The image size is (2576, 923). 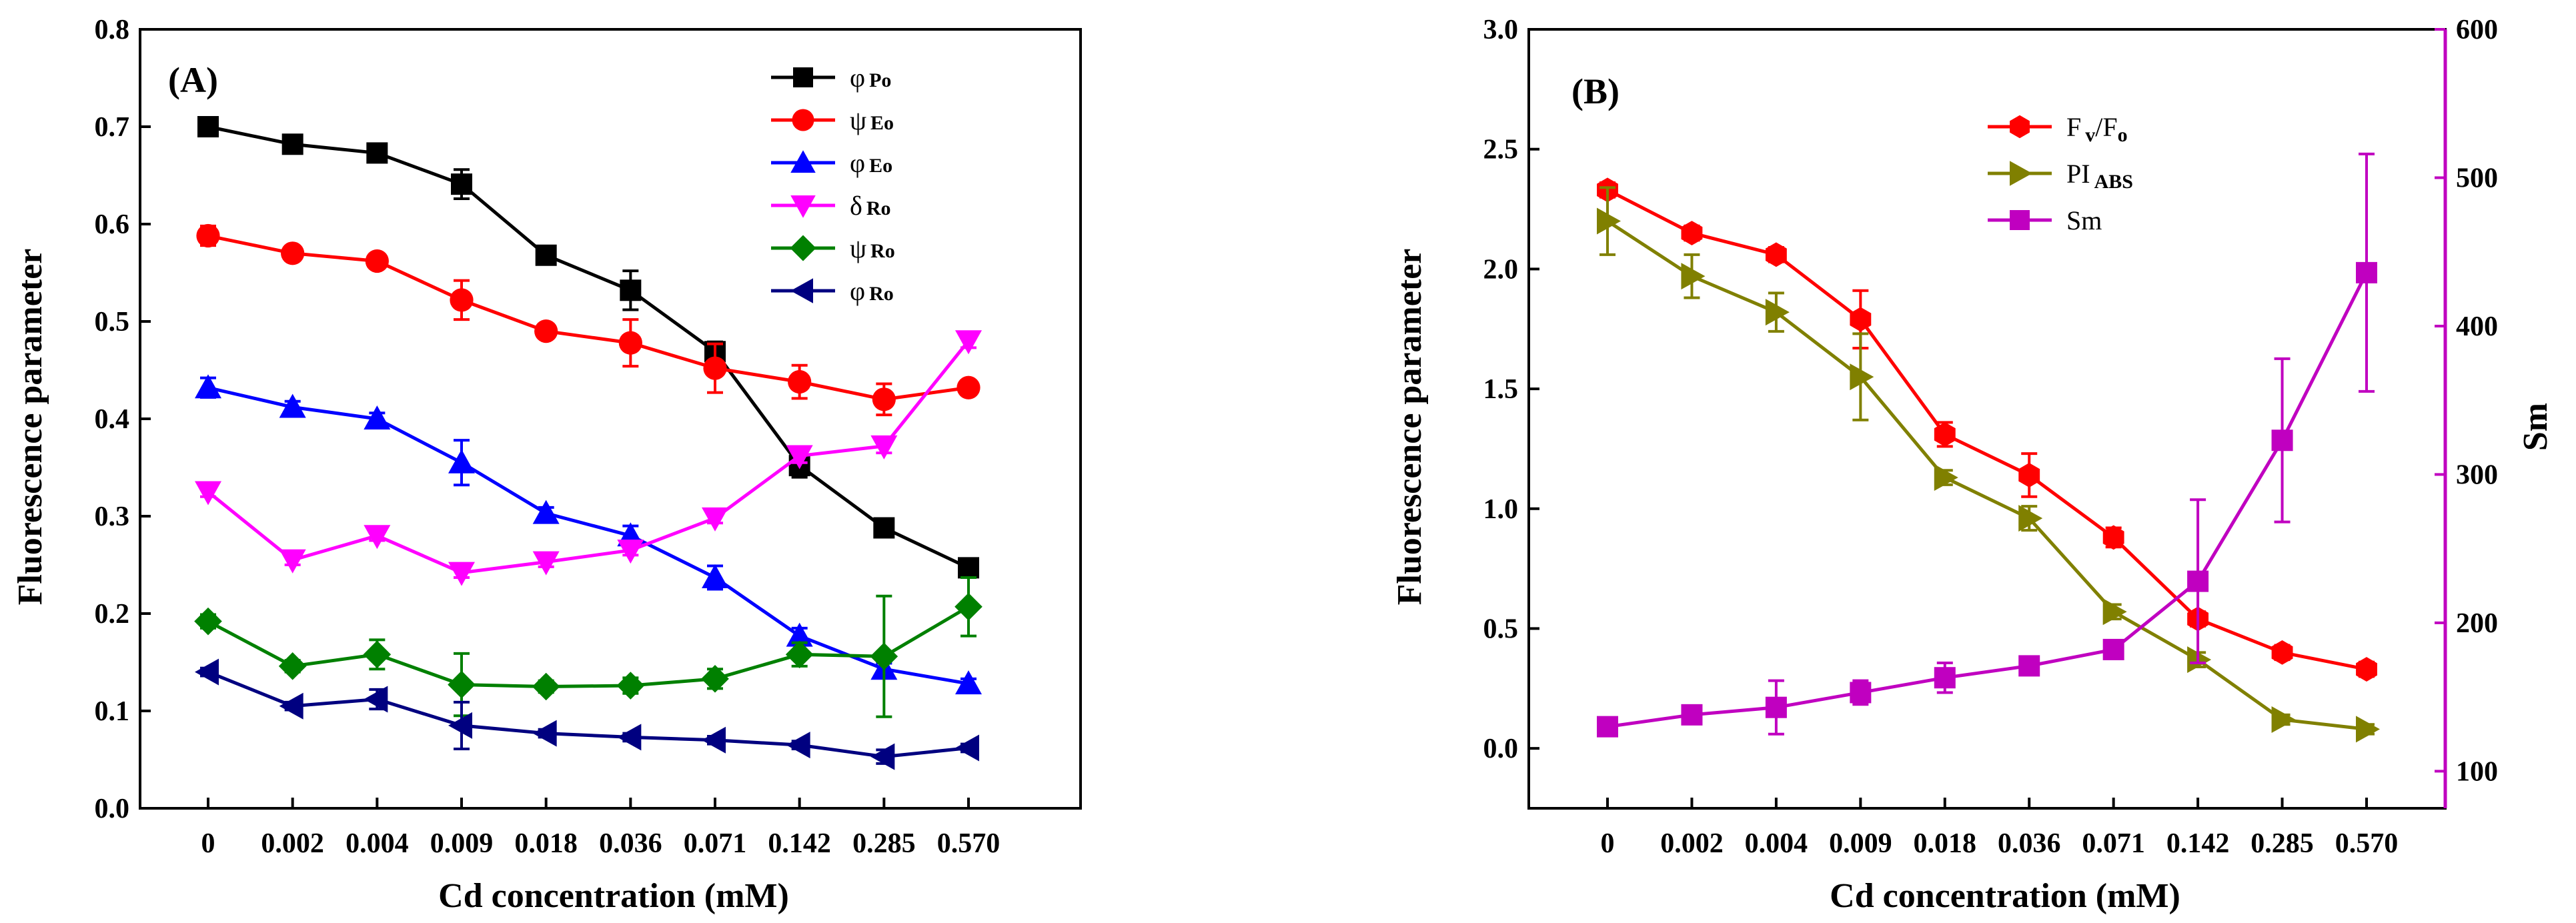 What do you see at coordinates (1410, 428) in the screenshot?
I see `panel-b-y-axis-title: Fluorescence parameter` at bounding box center [1410, 428].